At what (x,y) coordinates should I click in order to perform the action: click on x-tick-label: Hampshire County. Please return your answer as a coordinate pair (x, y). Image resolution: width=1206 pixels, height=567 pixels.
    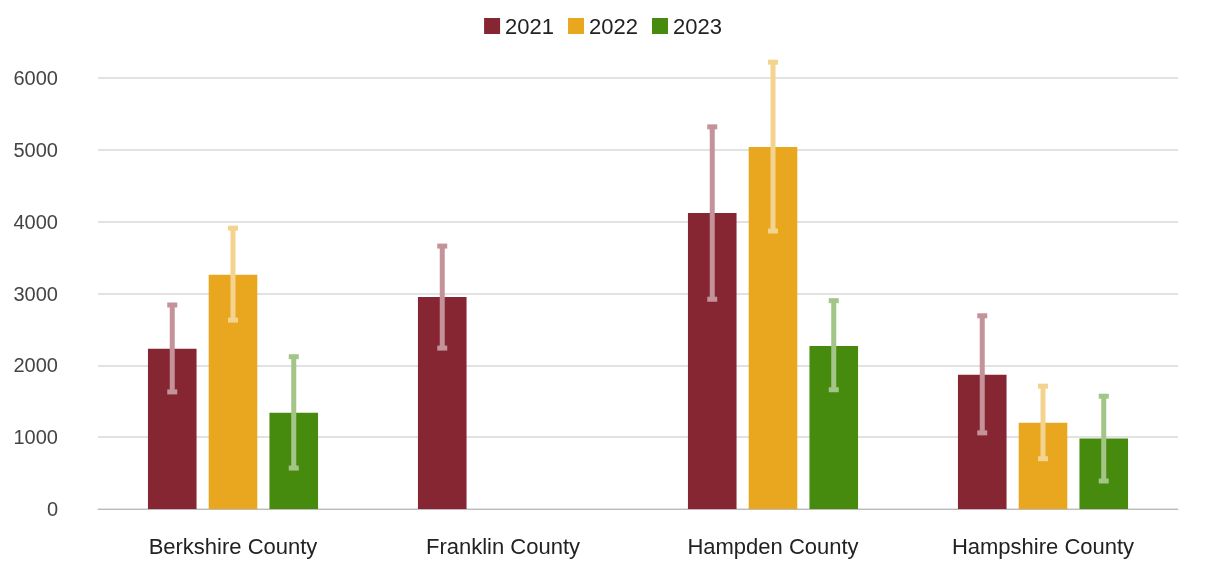
    Looking at the image, I should click on (1043, 546).